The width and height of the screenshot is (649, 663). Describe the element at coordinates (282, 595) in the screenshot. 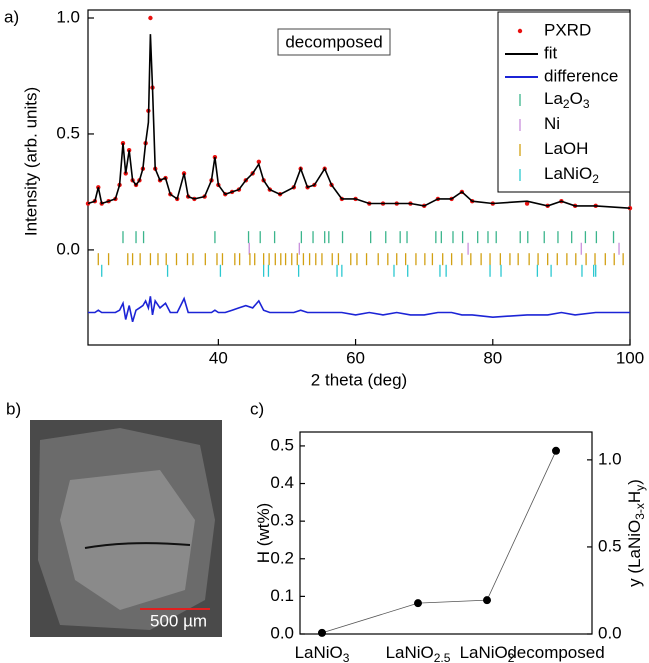

I see `y-tick-label: 0.1` at that location.